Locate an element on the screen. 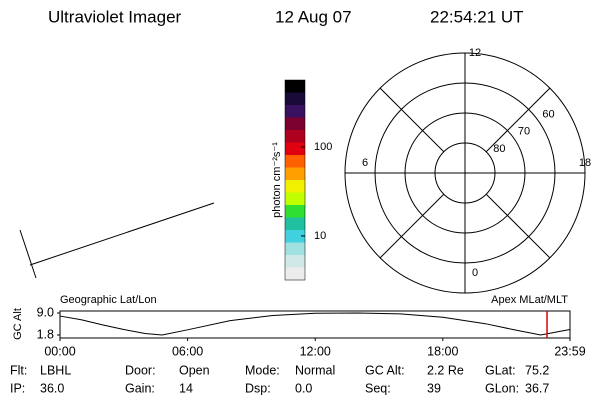 The height and width of the screenshot is (400, 600). mlt-label: 18 is located at coordinates (585, 163).